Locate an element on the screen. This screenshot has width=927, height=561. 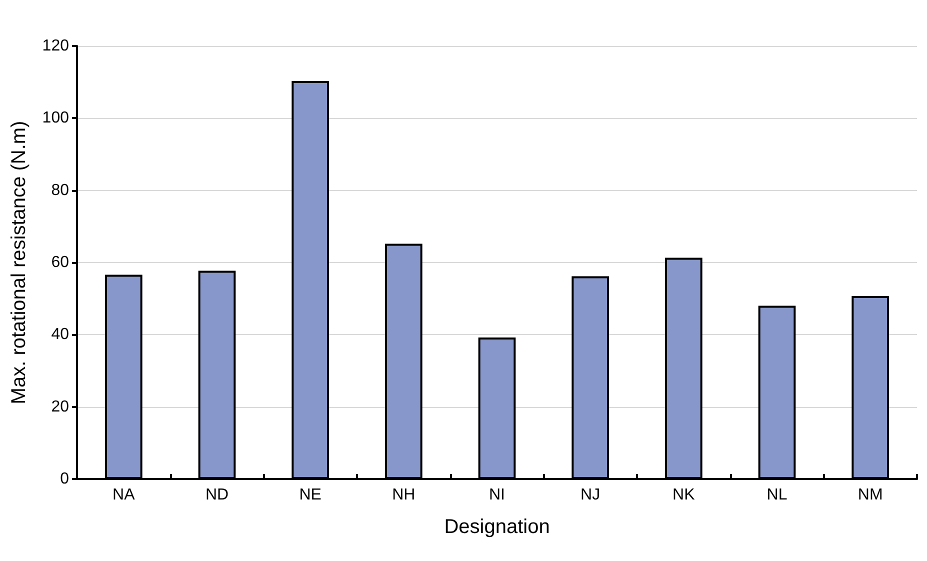
x-tick-label: NE is located at coordinates (310, 495).